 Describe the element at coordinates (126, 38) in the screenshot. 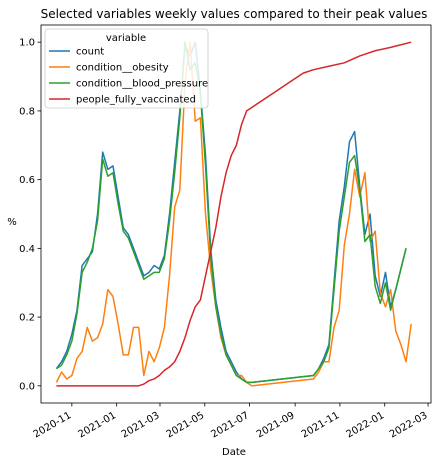

I see `legend-title: variable` at that location.